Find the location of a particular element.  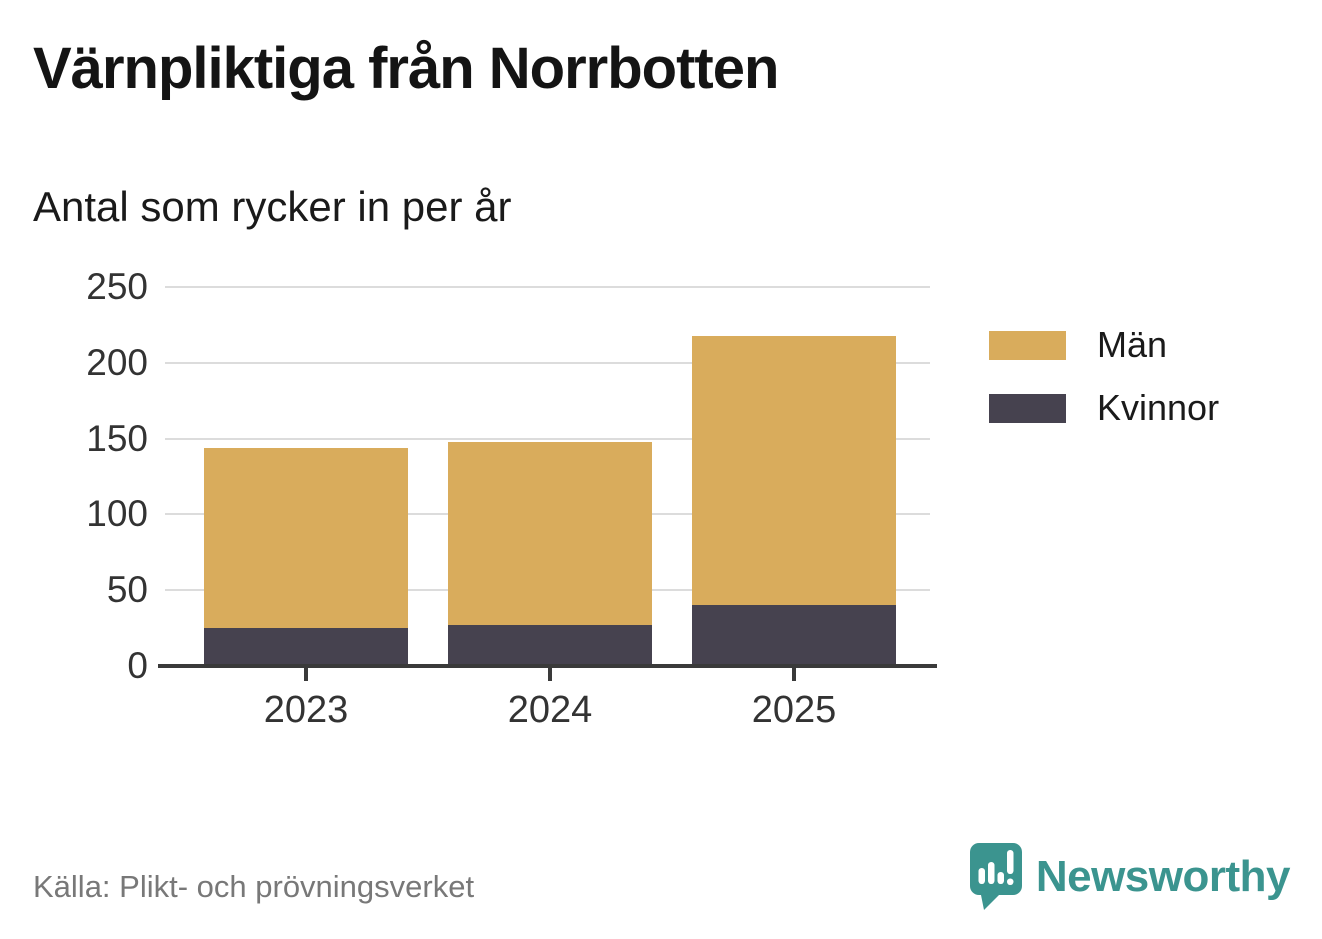

bar-2025-man is located at coordinates (794, 470).